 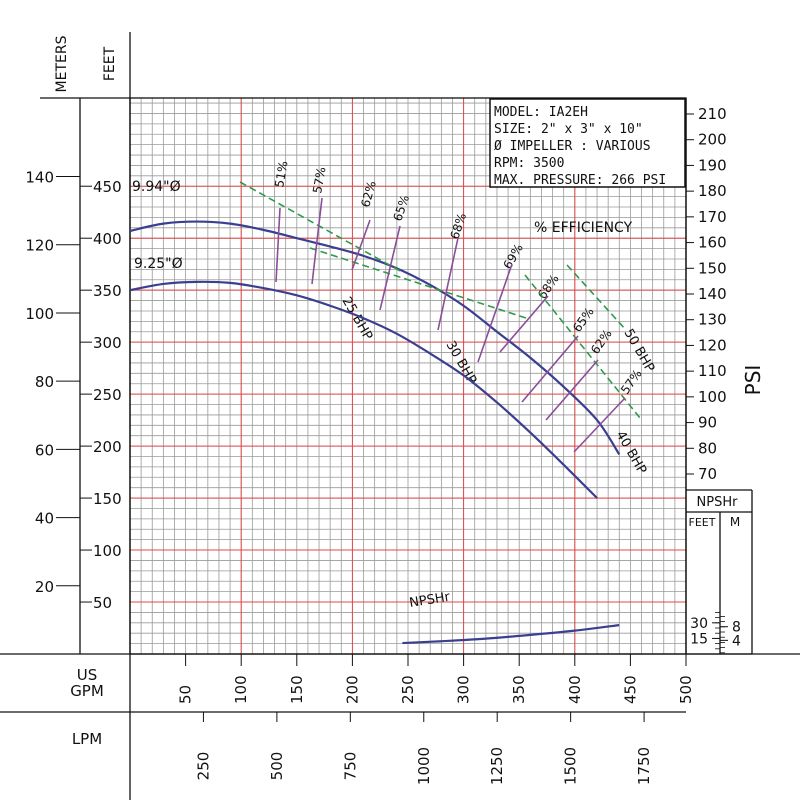 I want to click on meter-tick-label: 60, so click(x=44, y=450).